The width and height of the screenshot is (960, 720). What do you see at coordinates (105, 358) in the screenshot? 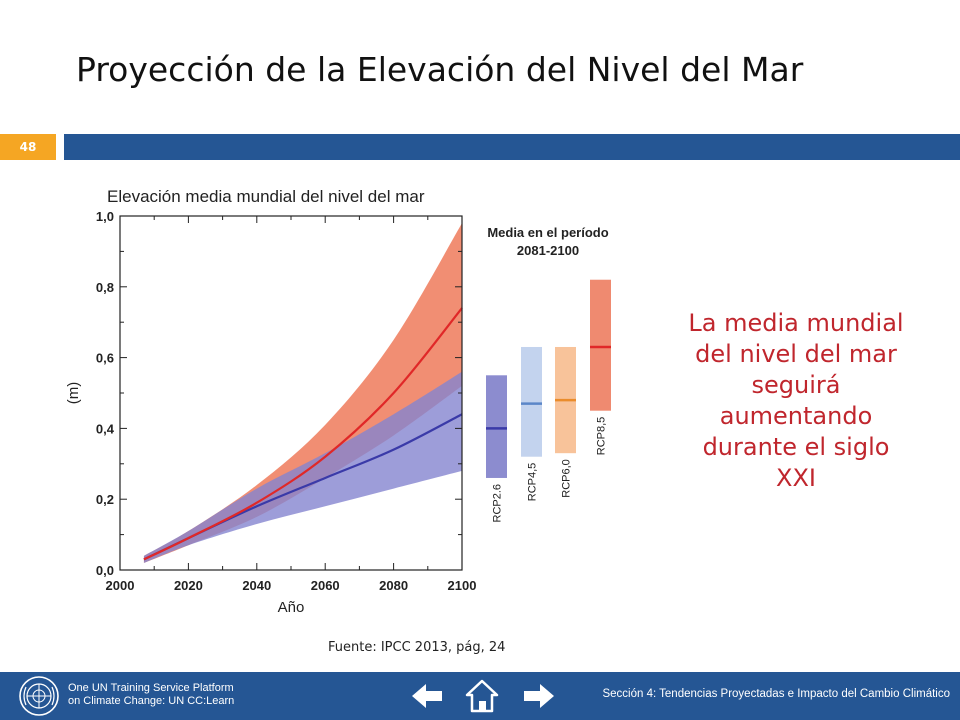
I see `y-tick-label: 0,6` at bounding box center [105, 358].